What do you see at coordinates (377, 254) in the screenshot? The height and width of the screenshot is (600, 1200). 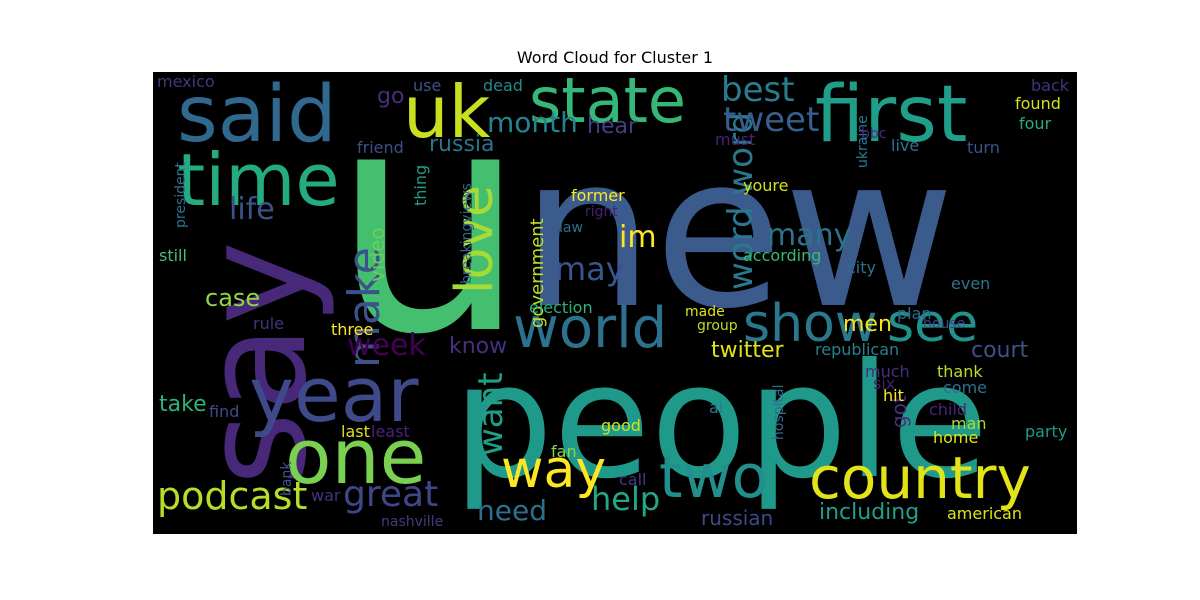 I see `cloud-word-video: video` at bounding box center [377, 254].